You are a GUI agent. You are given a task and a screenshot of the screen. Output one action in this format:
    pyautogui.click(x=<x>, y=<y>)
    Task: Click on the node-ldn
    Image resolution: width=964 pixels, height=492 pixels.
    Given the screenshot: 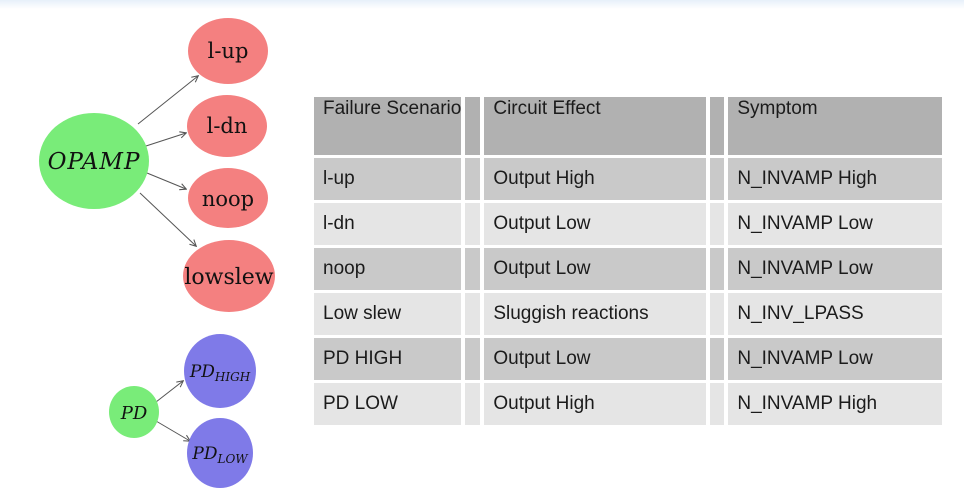 What is the action you would take?
    pyautogui.click(x=227, y=126)
    